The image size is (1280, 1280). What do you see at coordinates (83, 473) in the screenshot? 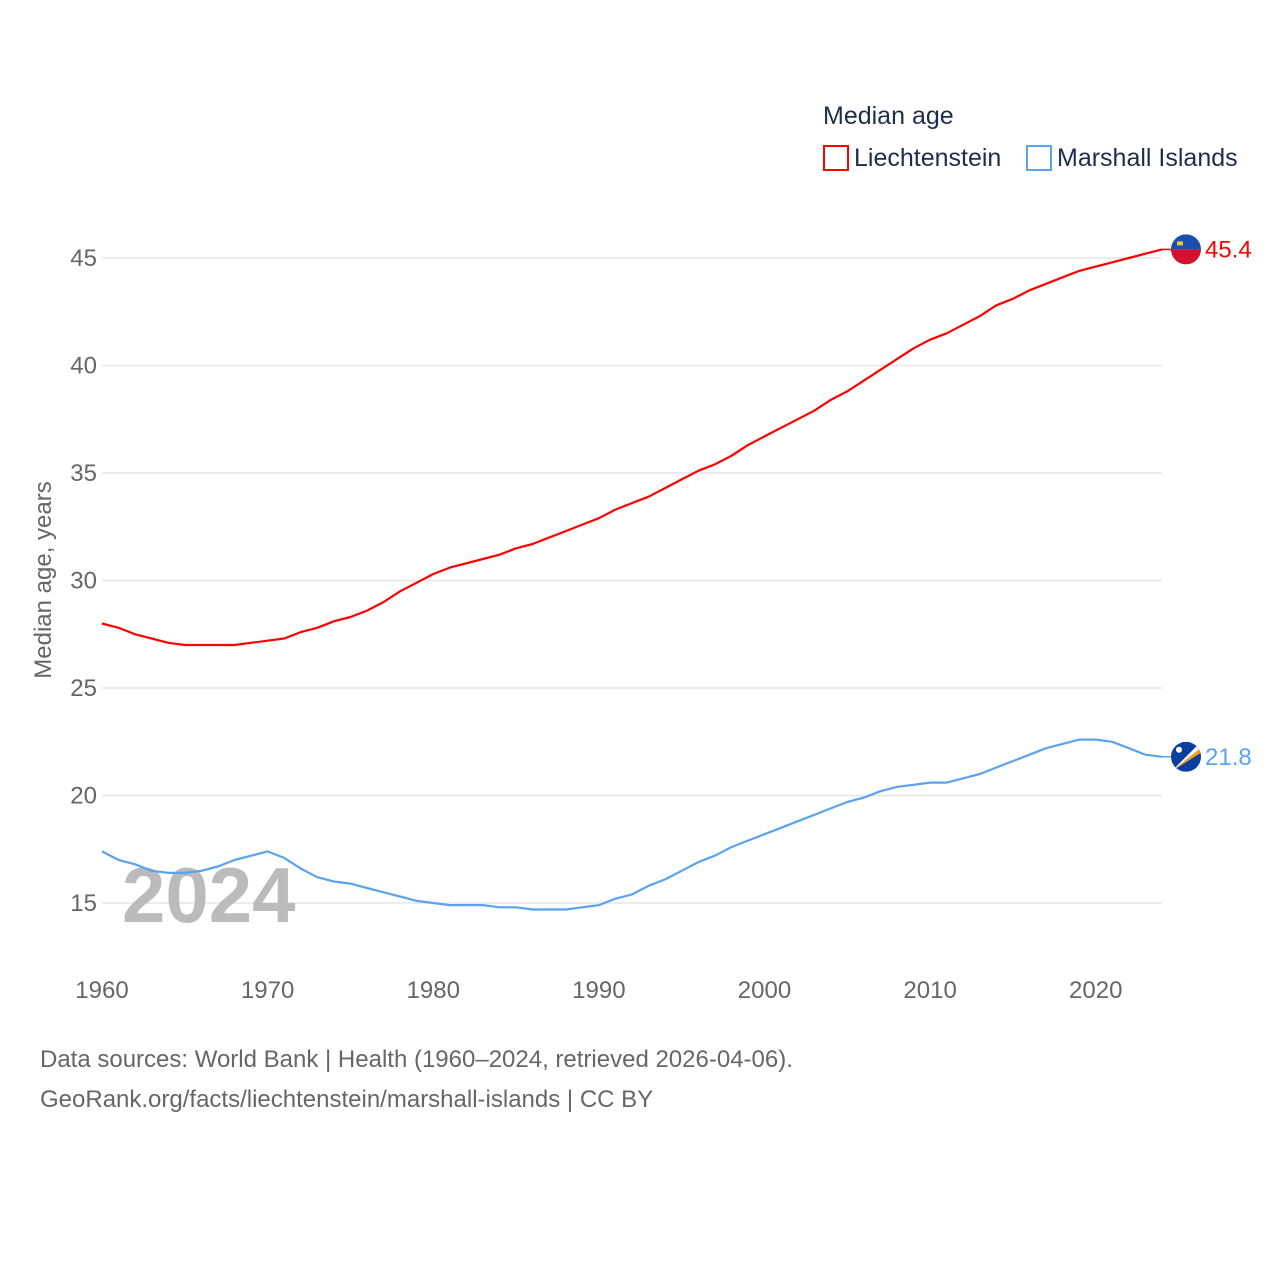
I see `y-tick-label: 35` at bounding box center [83, 473].